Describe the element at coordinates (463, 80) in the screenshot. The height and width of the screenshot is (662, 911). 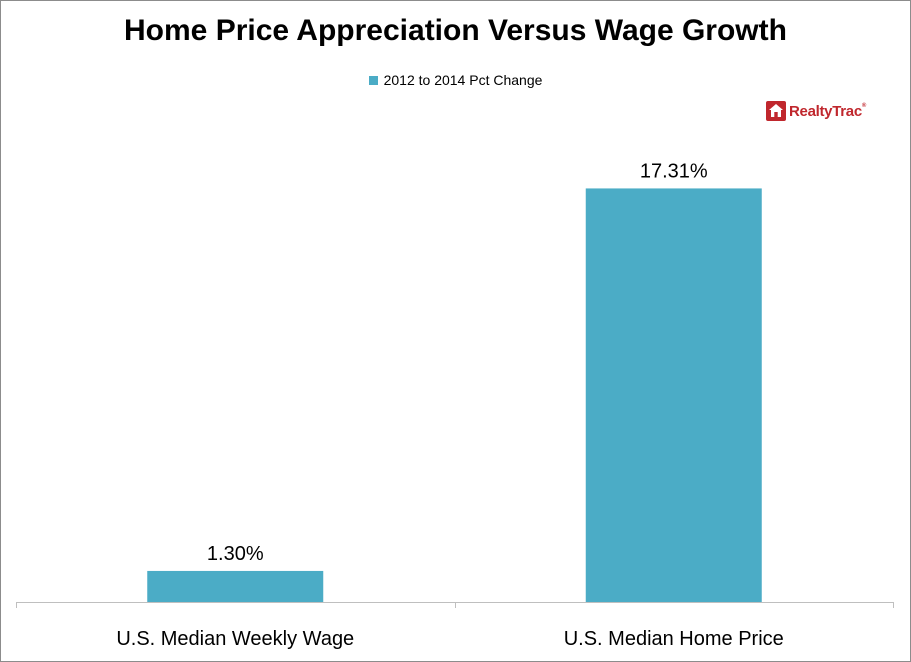
I see `legend-label: 2012 to 2014 Pct Change` at that location.